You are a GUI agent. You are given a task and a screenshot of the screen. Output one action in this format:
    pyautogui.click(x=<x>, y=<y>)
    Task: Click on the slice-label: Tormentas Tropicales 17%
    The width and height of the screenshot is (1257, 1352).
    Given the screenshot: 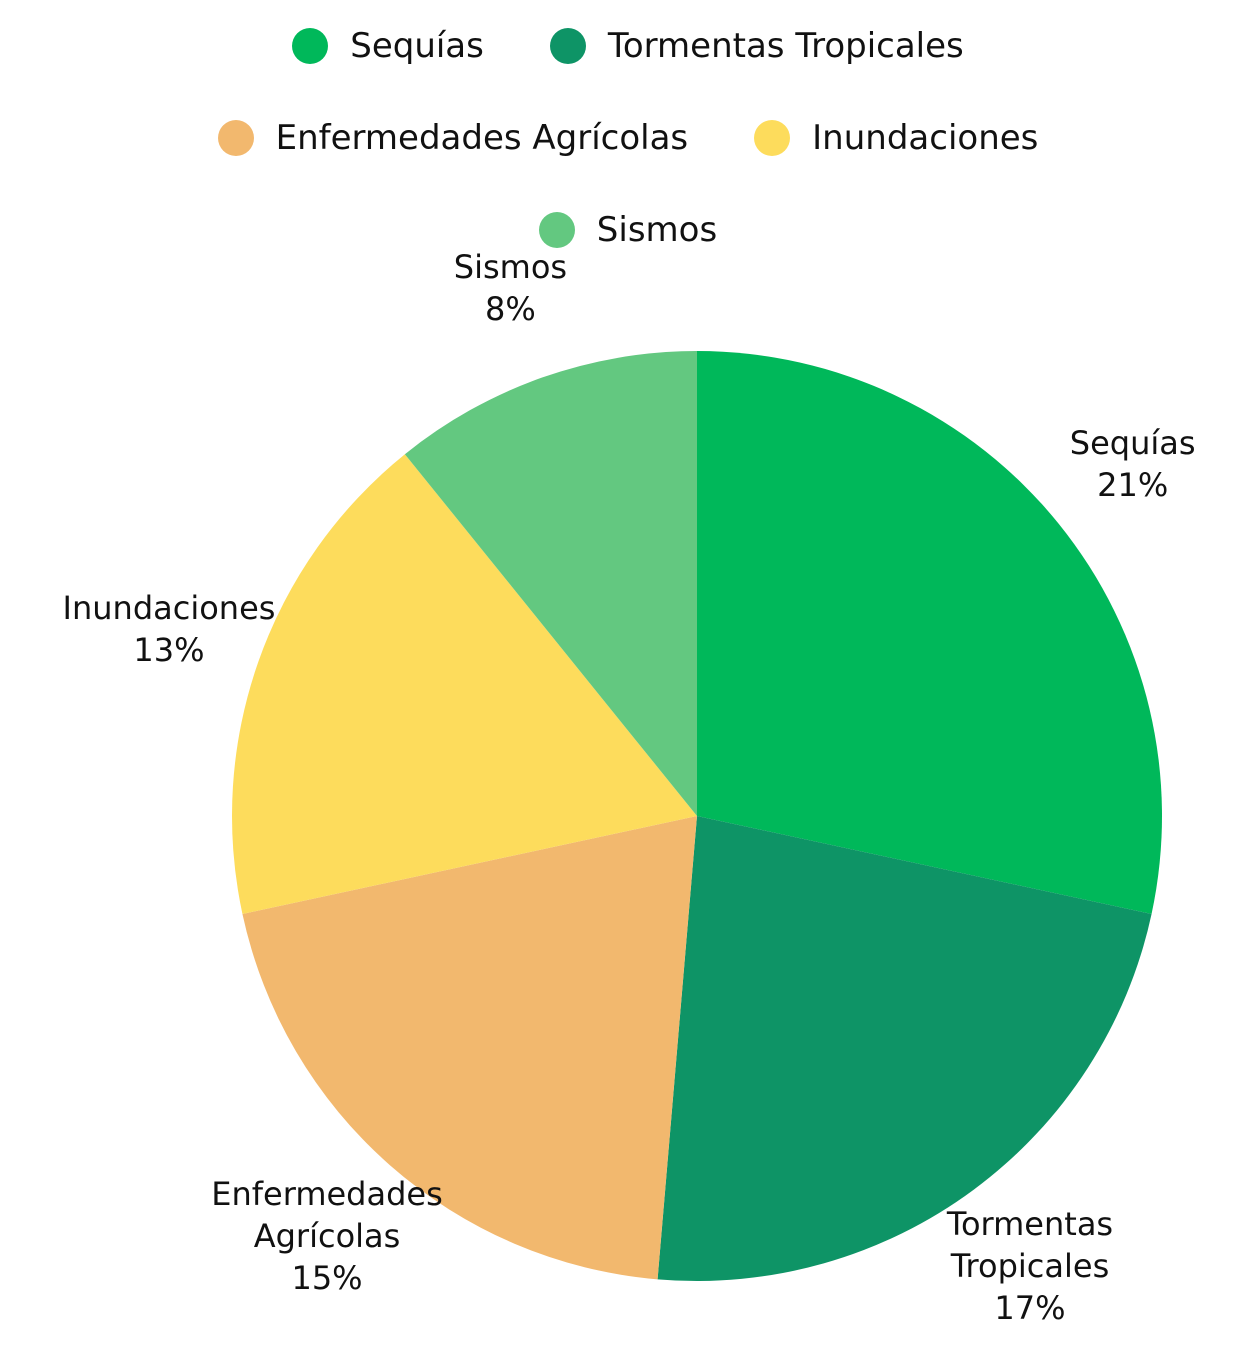 What is the action you would take?
    pyautogui.click(x=1029, y=1266)
    